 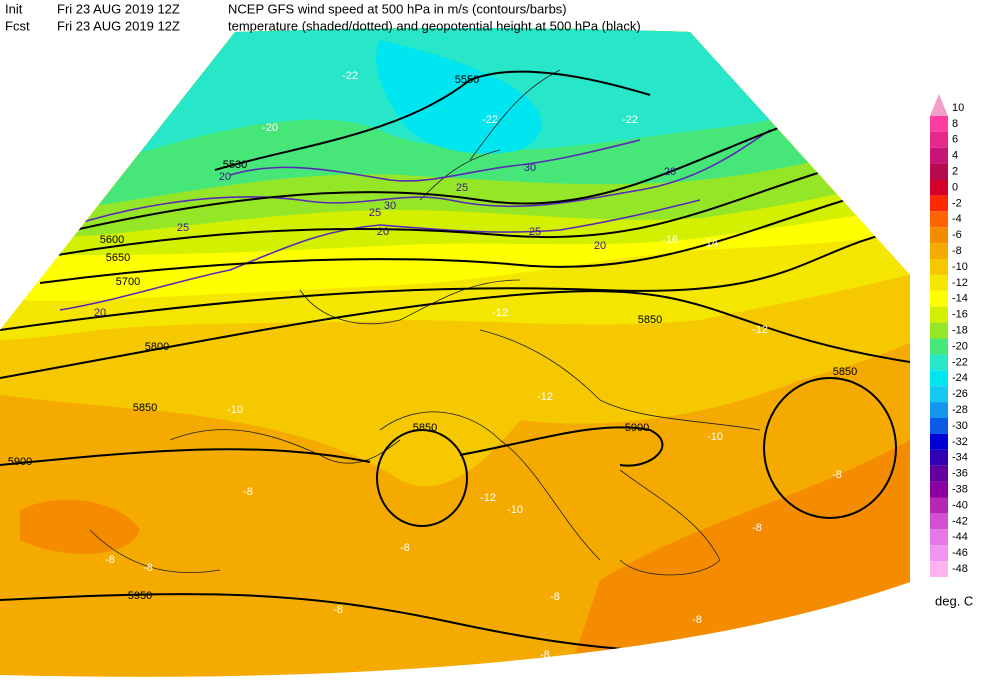 What do you see at coordinates (14, 8) in the screenshot?
I see `init-label: Init` at bounding box center [14, 8].